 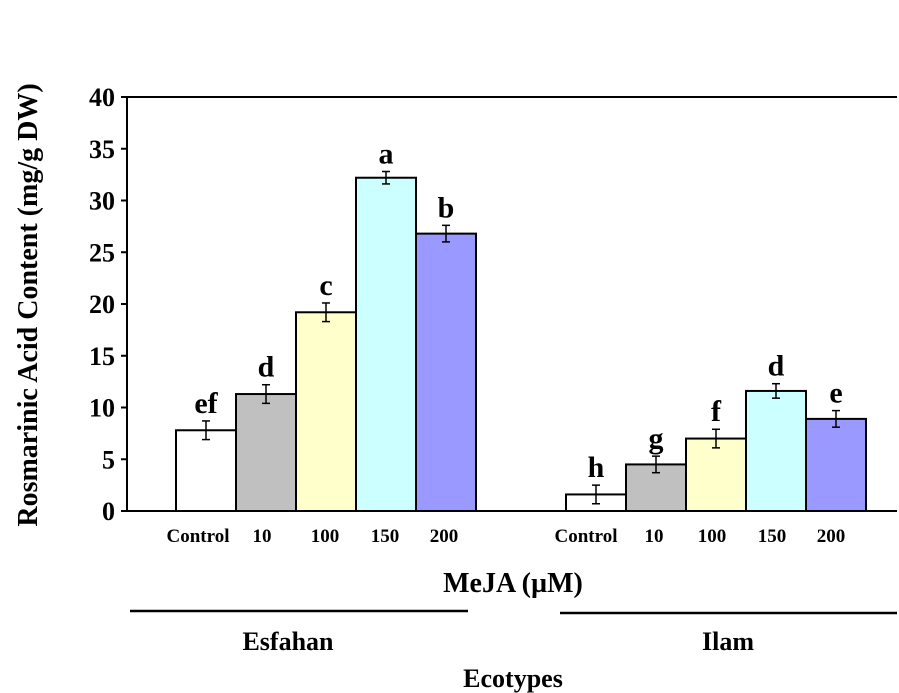 I want to click on y-tick-label: 15, so click(x=102, y=356).